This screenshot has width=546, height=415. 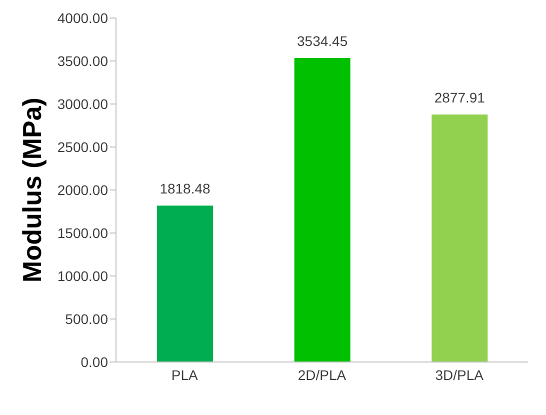 I want to click on y-tick-label: 2000.00, so click(x=82, y=190).